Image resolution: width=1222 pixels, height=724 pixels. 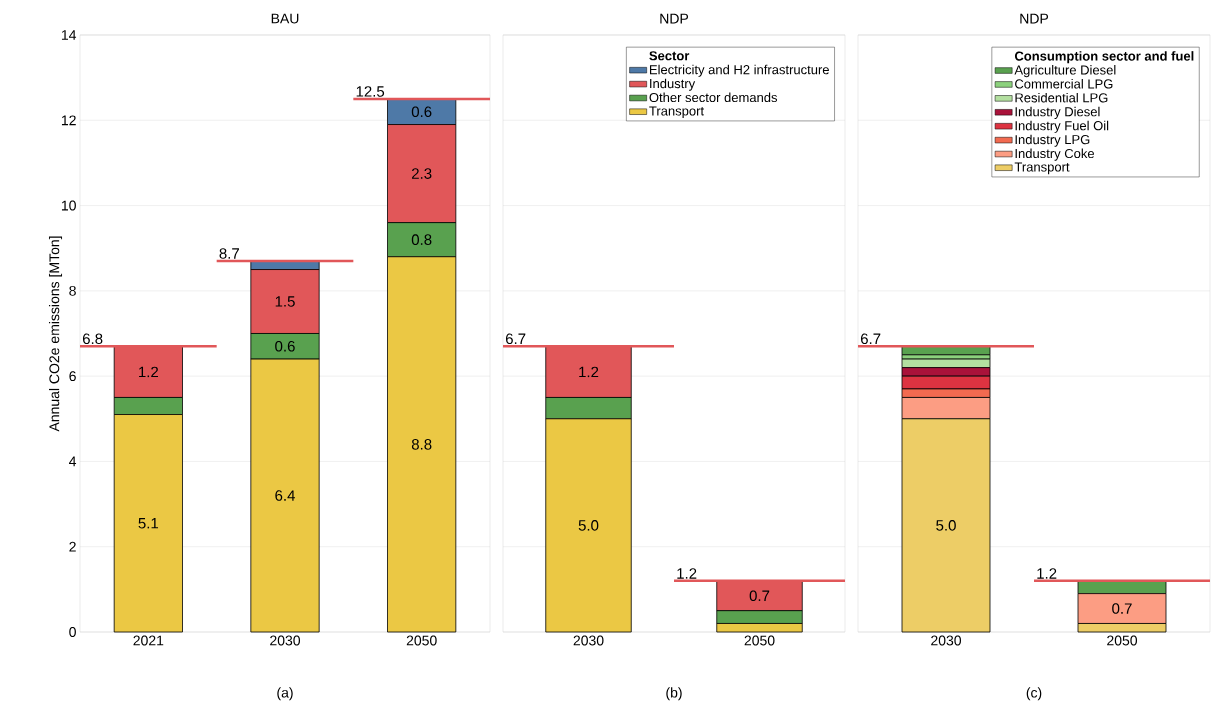 What do you see at coordinates (713, 97) in the screenshot?
I see `legend-label: Other sector demands` at bounding box center [713, 97].